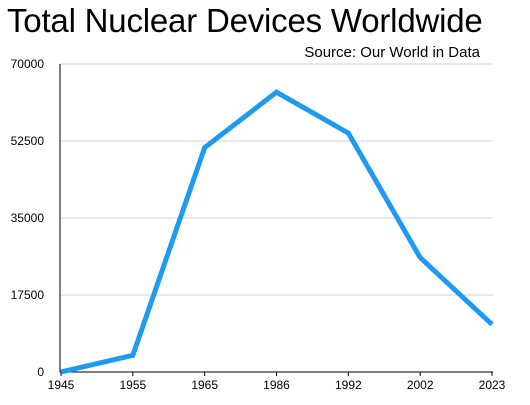  I want to click on x-tick-labels: 1945 1955 1965 1986 1992 2002 2023, so click(277, 382).